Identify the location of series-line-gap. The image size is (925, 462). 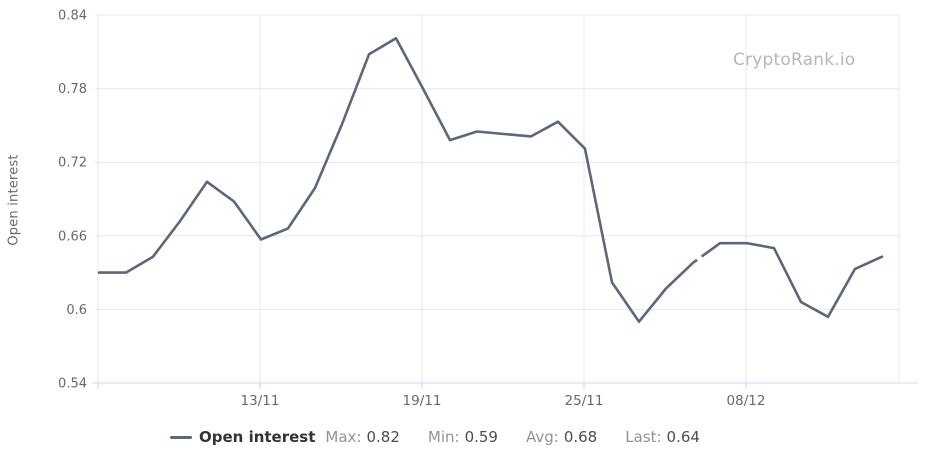
(699, 258).